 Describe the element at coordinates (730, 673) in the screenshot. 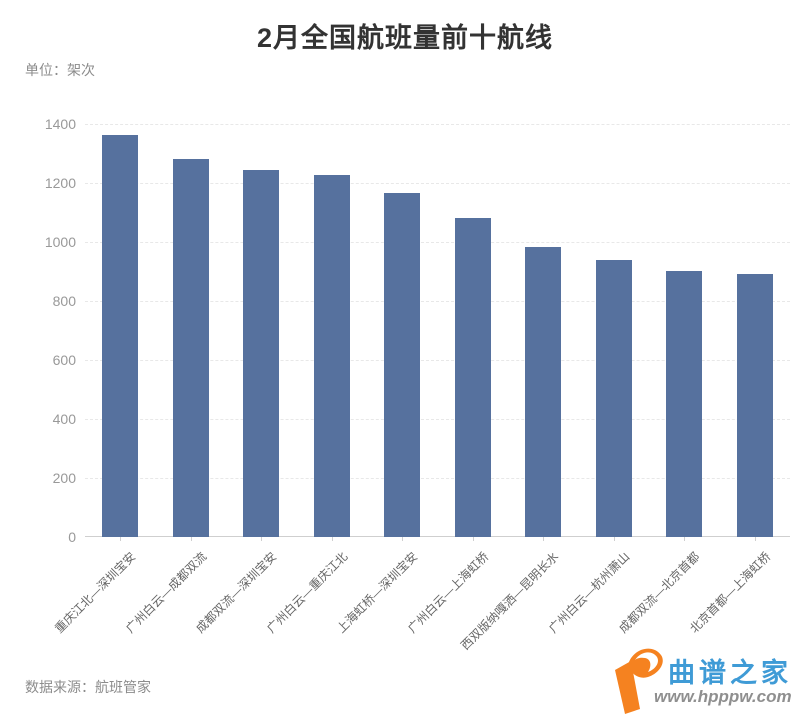

I see `brand-name: 曲谱之家` at that location.